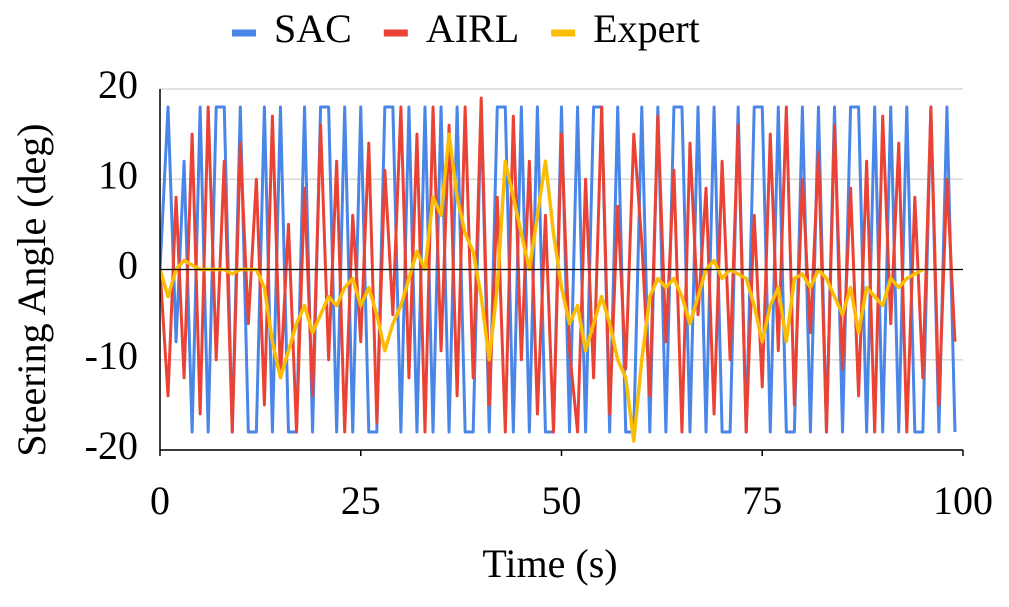 This screenshot has height=607, width=1009. Describe the element at coordinates (118, 84) in the screenshot. I see `y-tick-label: 20` at that location.